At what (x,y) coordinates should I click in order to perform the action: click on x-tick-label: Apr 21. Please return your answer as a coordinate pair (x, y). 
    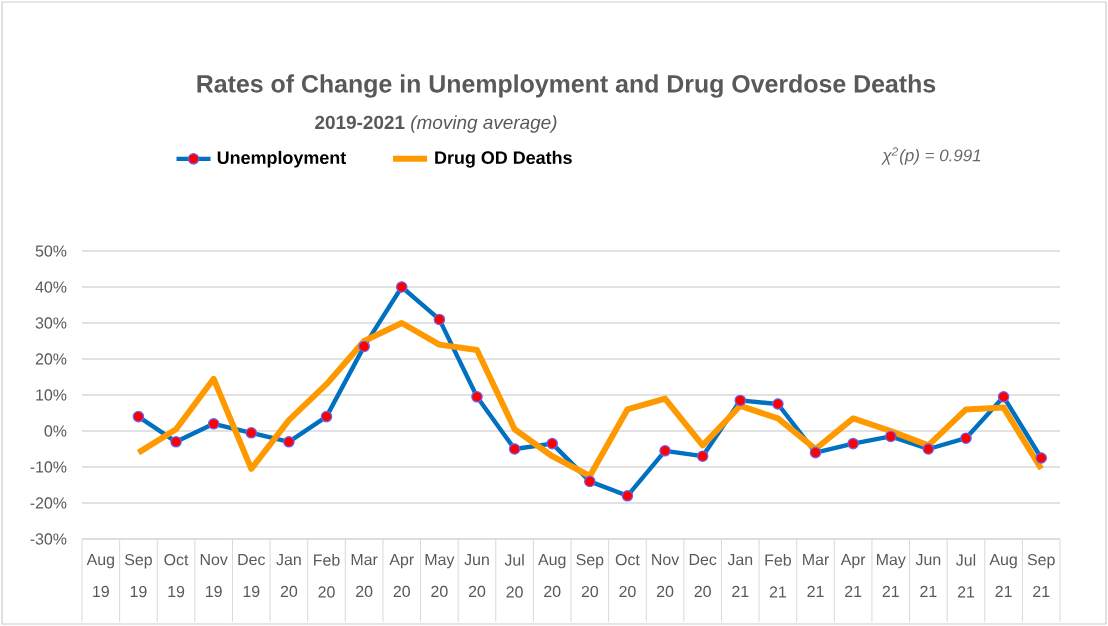
    Looking at the image, I should click on (853, 575).